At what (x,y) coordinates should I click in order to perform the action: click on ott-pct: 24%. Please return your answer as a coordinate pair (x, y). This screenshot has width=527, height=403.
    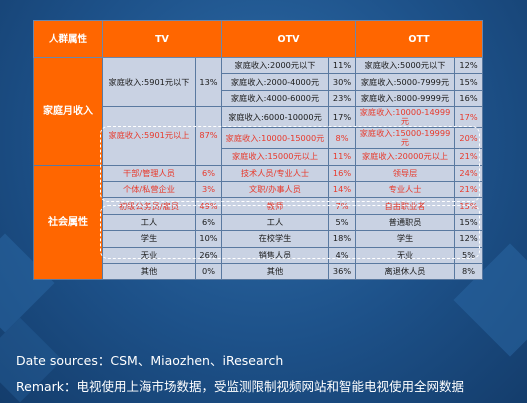
    Looking at the image, I should click on (469, 173).